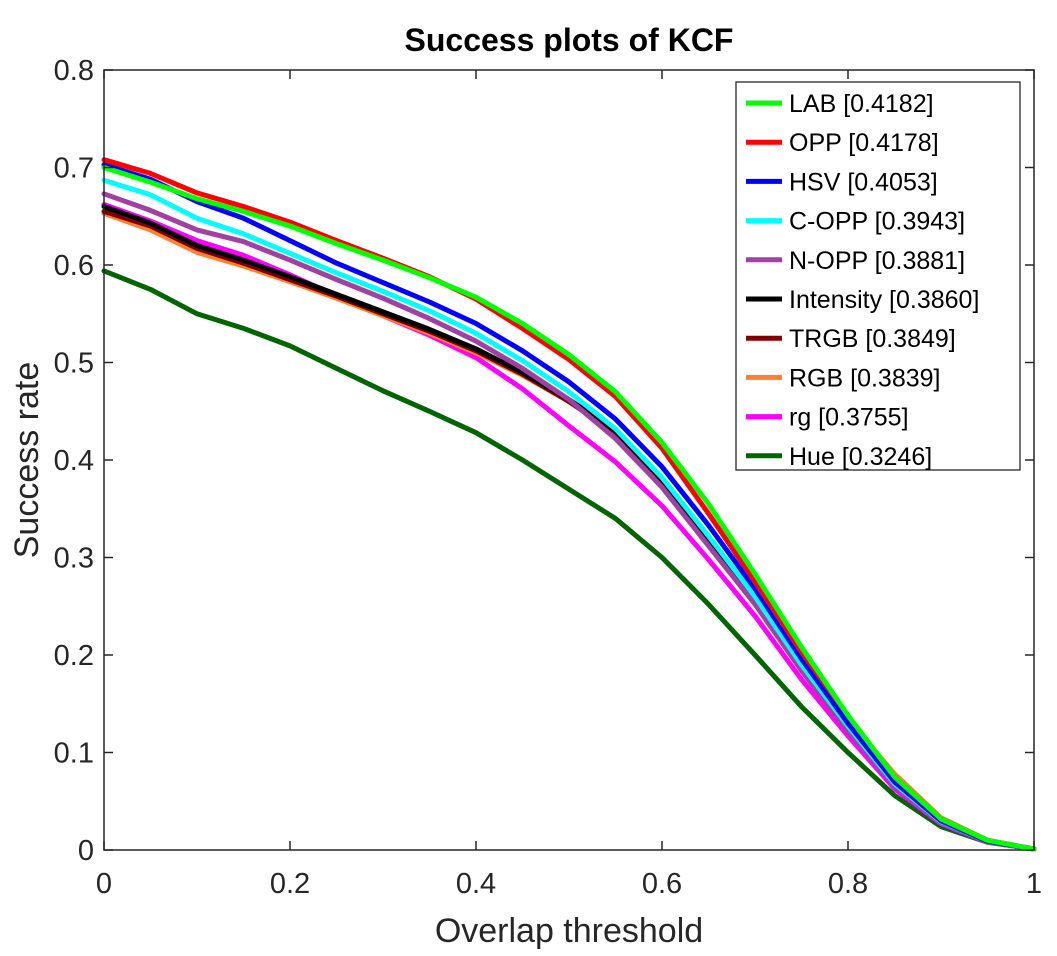 Image resolution: width=1057 pixels, height=956 pixels. I want to click on y-tick-label: 0.8, so click(74, 71).